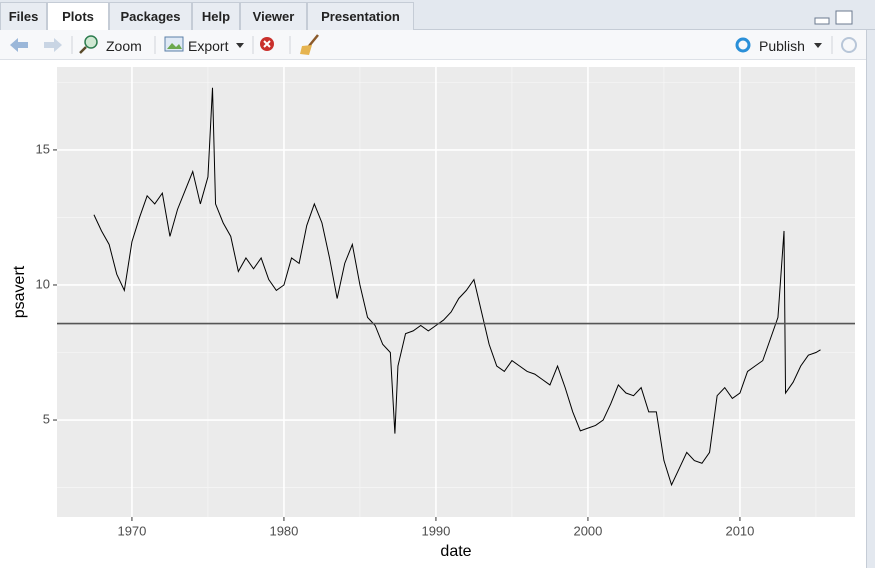 This screenshot has height=568, width=875. Describe the element at coordinates (53, 45) in the screenshot. I see `forward-icon` at that location.